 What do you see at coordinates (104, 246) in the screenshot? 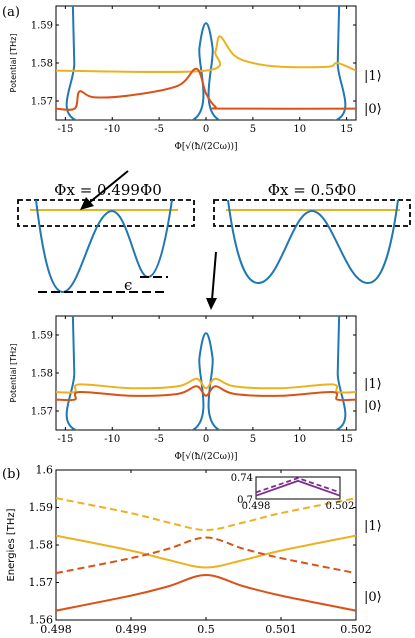
I see `left-well-curve` at bounding box center [104, 246].